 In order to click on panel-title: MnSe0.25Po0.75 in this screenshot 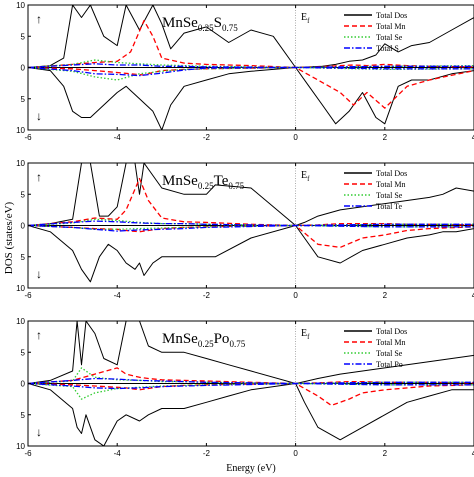, I will do `click(204, 340)`.